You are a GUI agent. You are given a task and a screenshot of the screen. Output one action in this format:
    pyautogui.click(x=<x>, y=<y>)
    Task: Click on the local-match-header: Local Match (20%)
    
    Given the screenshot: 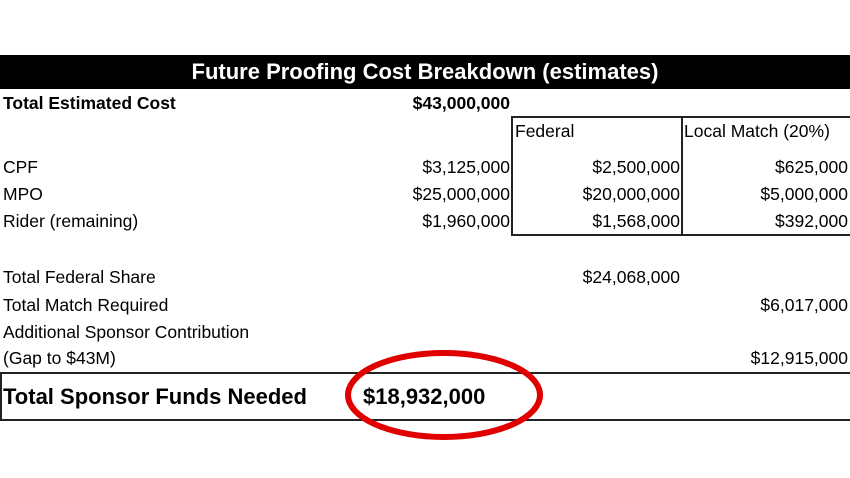 What is the action you would take?
    pyautogui.click(x=757, y=131)
    